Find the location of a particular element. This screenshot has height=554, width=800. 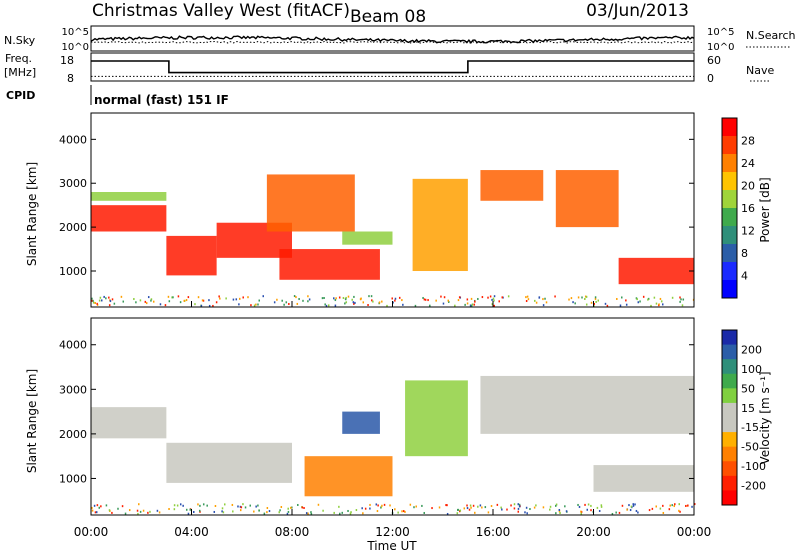

colorbar-tick-label: -15 is located at coordinates (750, 427).